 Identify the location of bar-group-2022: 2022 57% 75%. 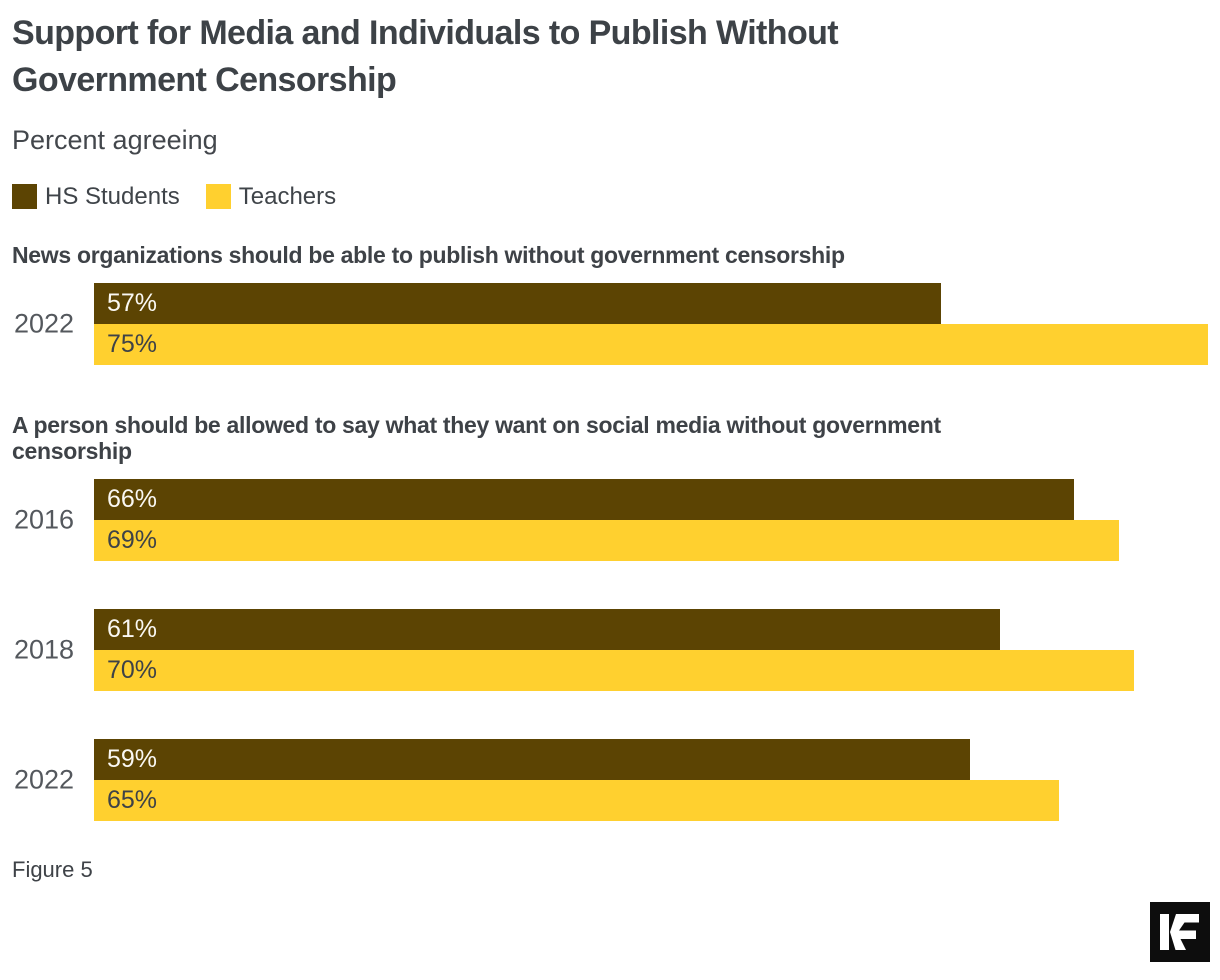
(611, 324).